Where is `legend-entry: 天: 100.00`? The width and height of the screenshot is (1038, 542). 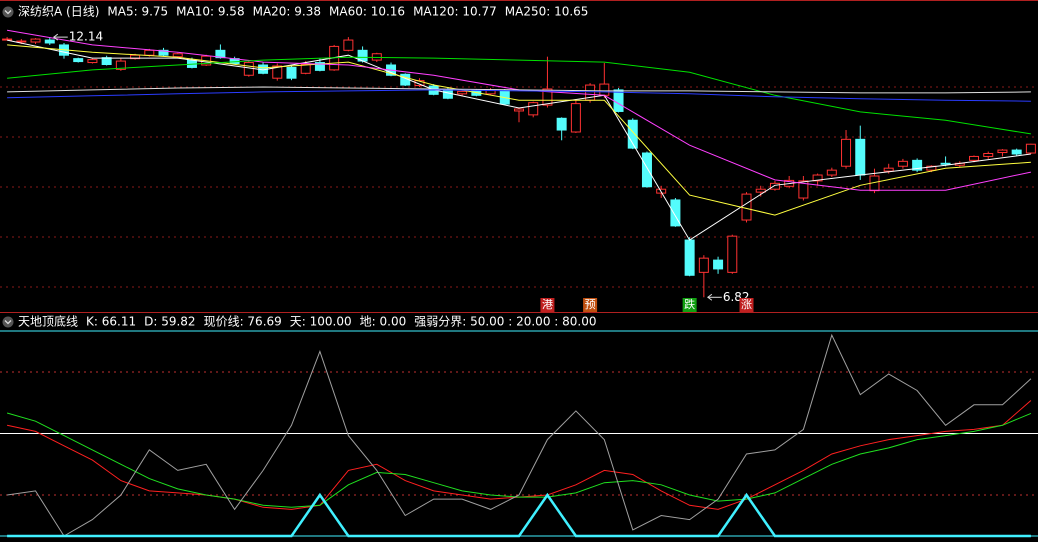 legend-entry: 天: 100.00 is located at coordinates (321, 322).